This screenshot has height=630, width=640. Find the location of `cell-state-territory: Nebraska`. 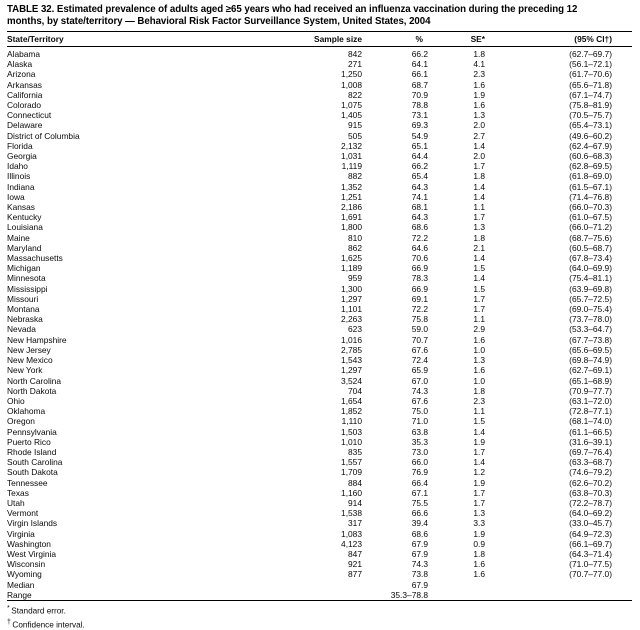

cell-state-territory: Nebraska is located at coordinates (25, 319).